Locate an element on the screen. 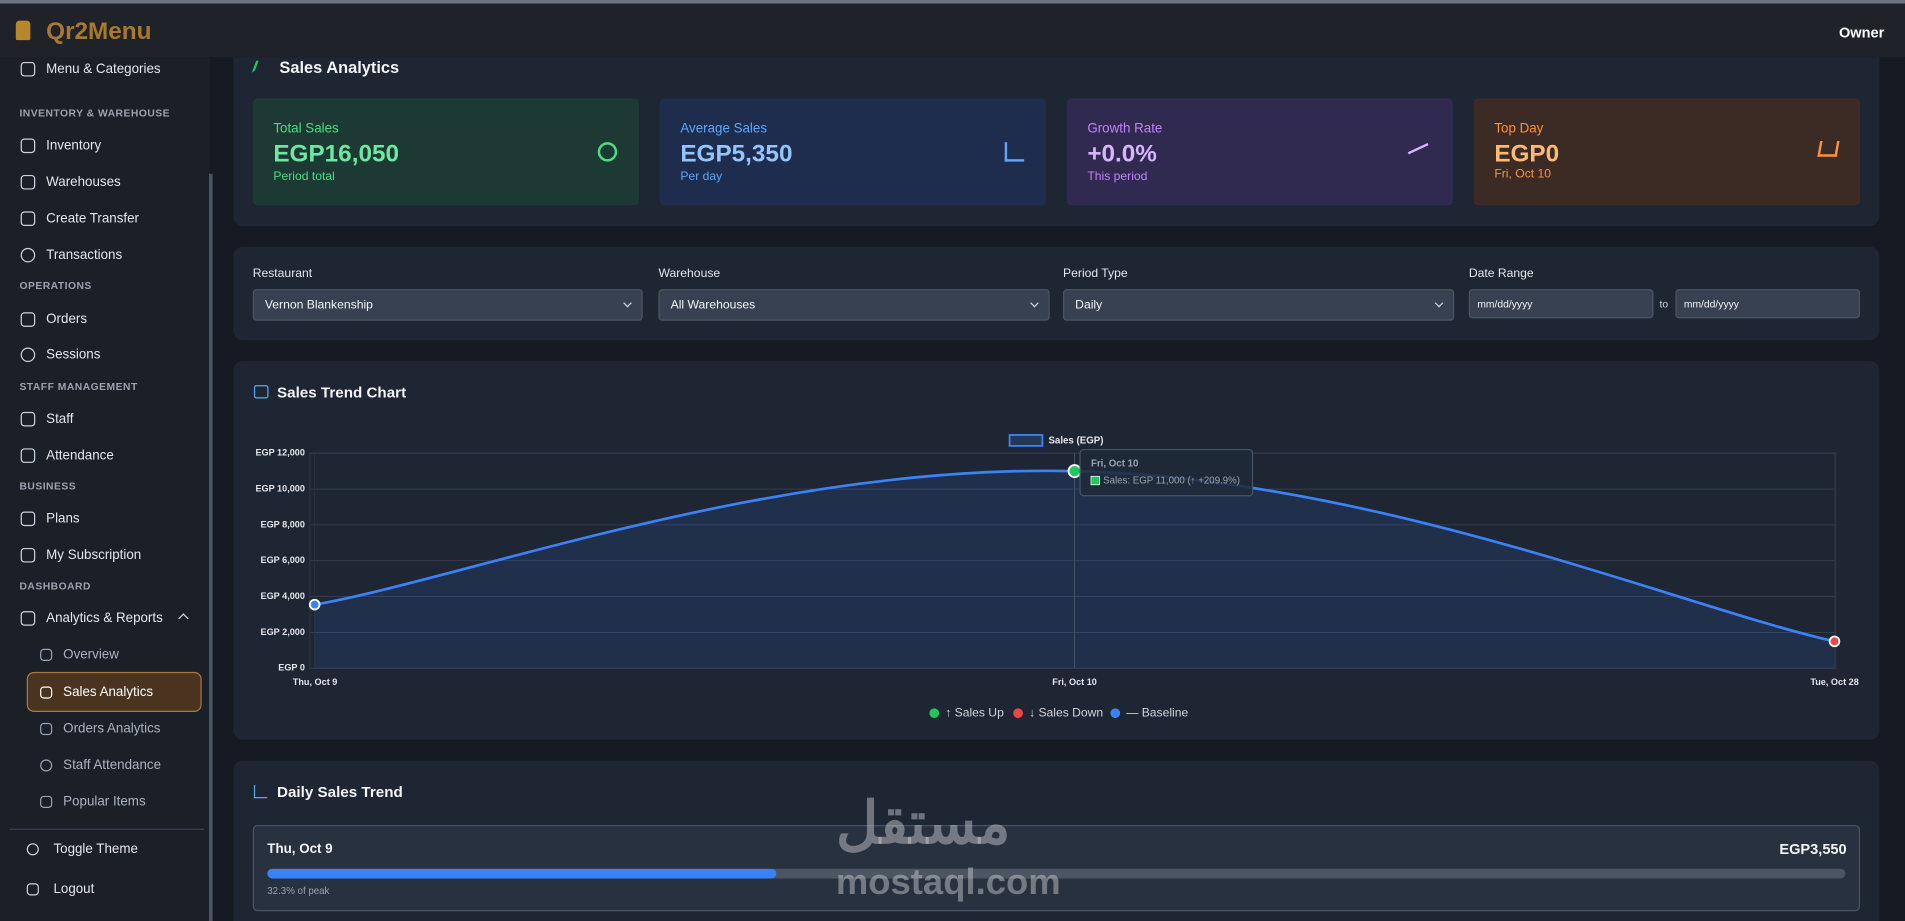 The width and height of the screenshot is (1905, 921). date-from: mm/dd/yyyy is located at coordinates (1561, 304).